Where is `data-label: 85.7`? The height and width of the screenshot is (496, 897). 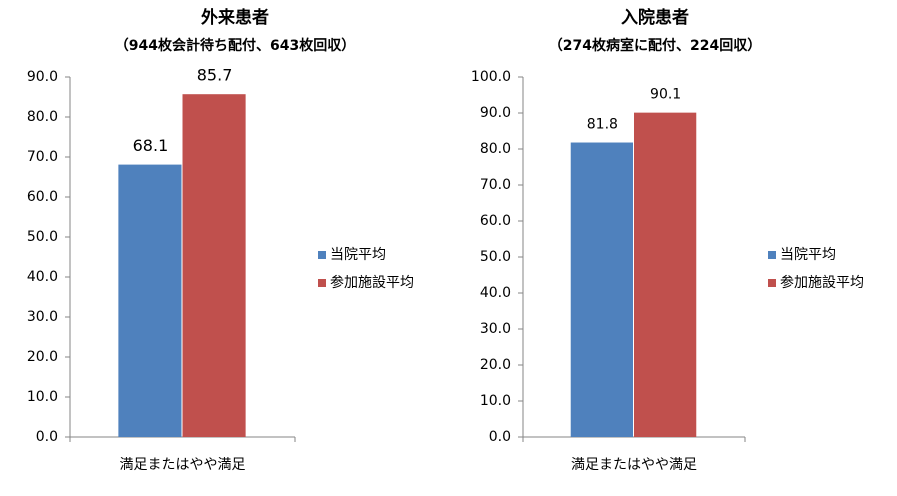
data-label: 85.7 is located at coordinates (215, 75).